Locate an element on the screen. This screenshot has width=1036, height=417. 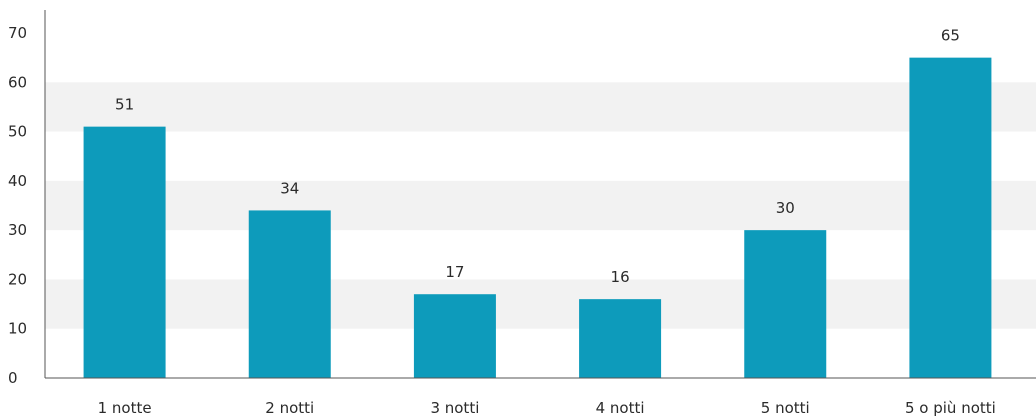
y-tick-label: 40 is located at coordinates (17, 181).